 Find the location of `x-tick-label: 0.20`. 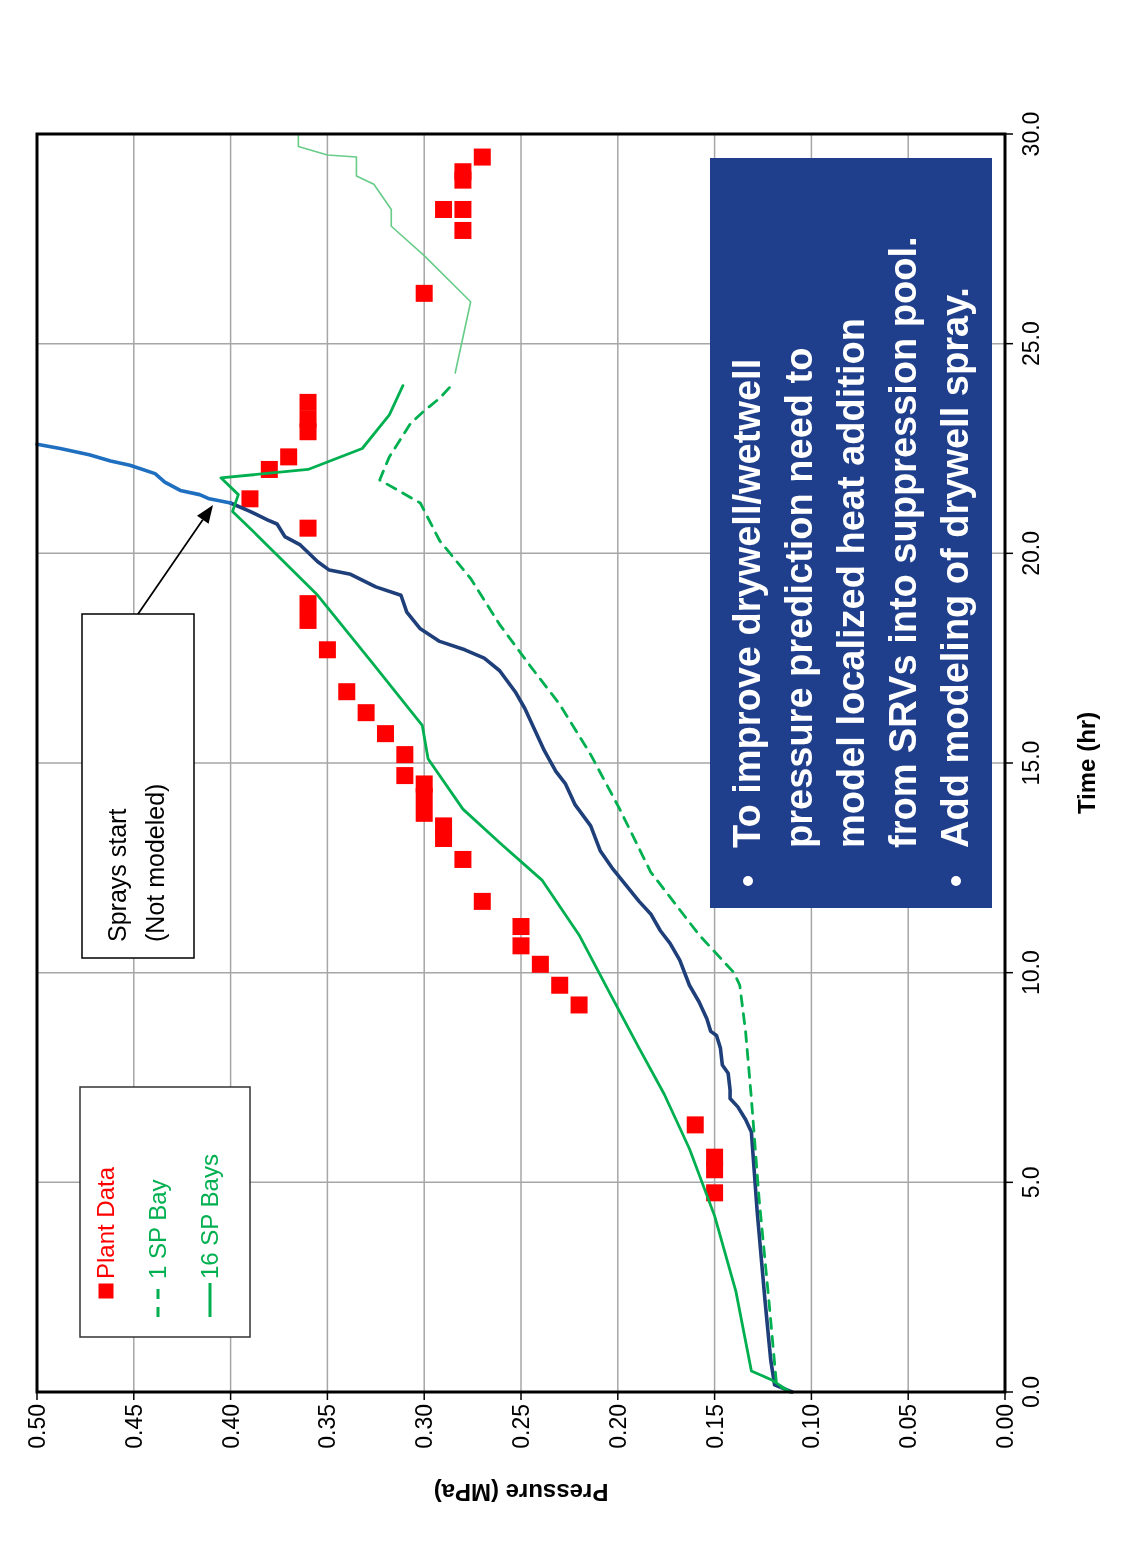

x-tick-label: 0.20 is located at coordinates (617, 1426).